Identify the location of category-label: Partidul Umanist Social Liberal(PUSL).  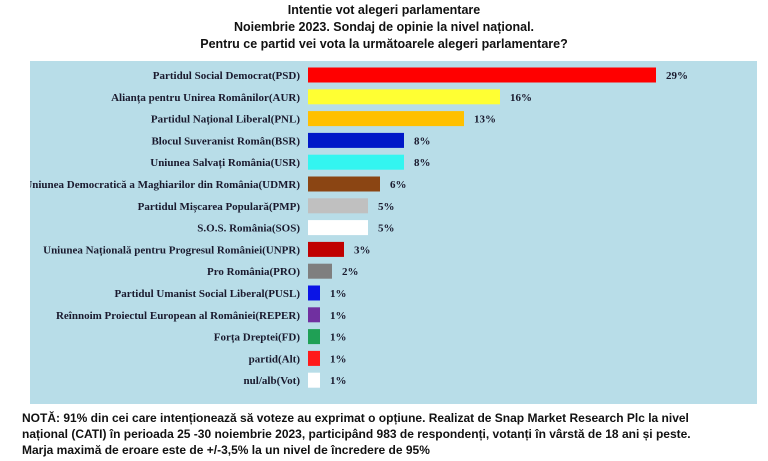
(208, 294).